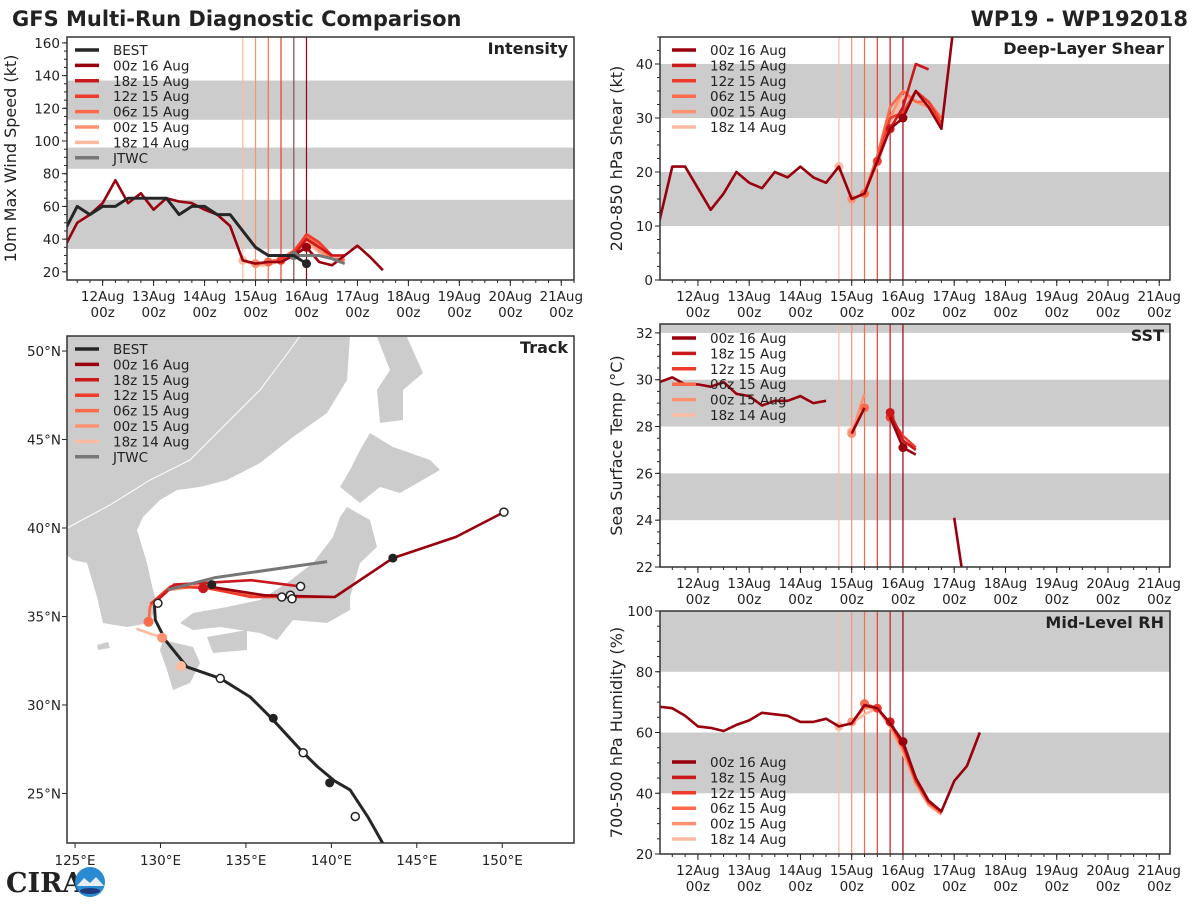  Describe the element at coordinates (47, 142) in the screenshot. I see `y-tick-label: 100` at that location.